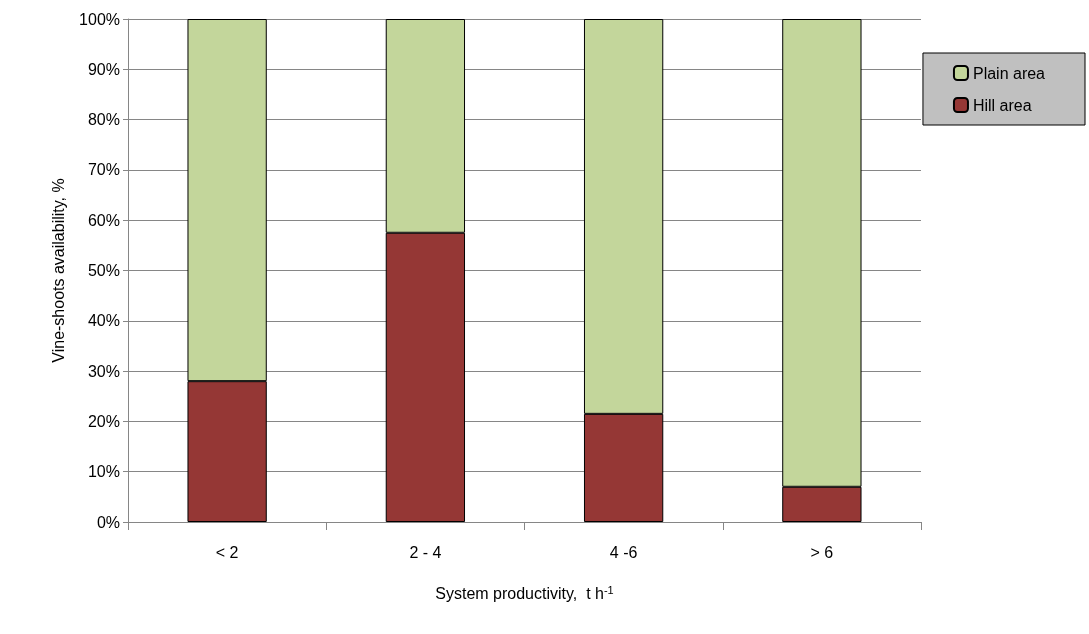 Image resolution: width=1089 pixels, height=634 pixels. I want to click on y-tick-label: 10%, so click(103, 472).